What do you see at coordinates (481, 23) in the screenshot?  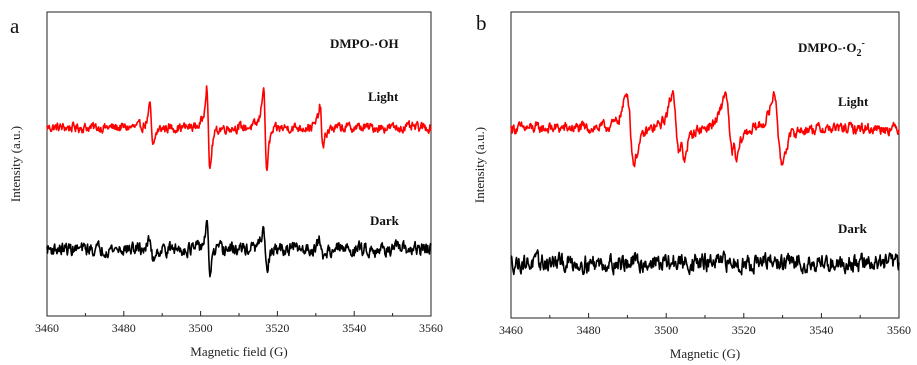 I see `panel-letter: b` at bounding box center [481, 23].